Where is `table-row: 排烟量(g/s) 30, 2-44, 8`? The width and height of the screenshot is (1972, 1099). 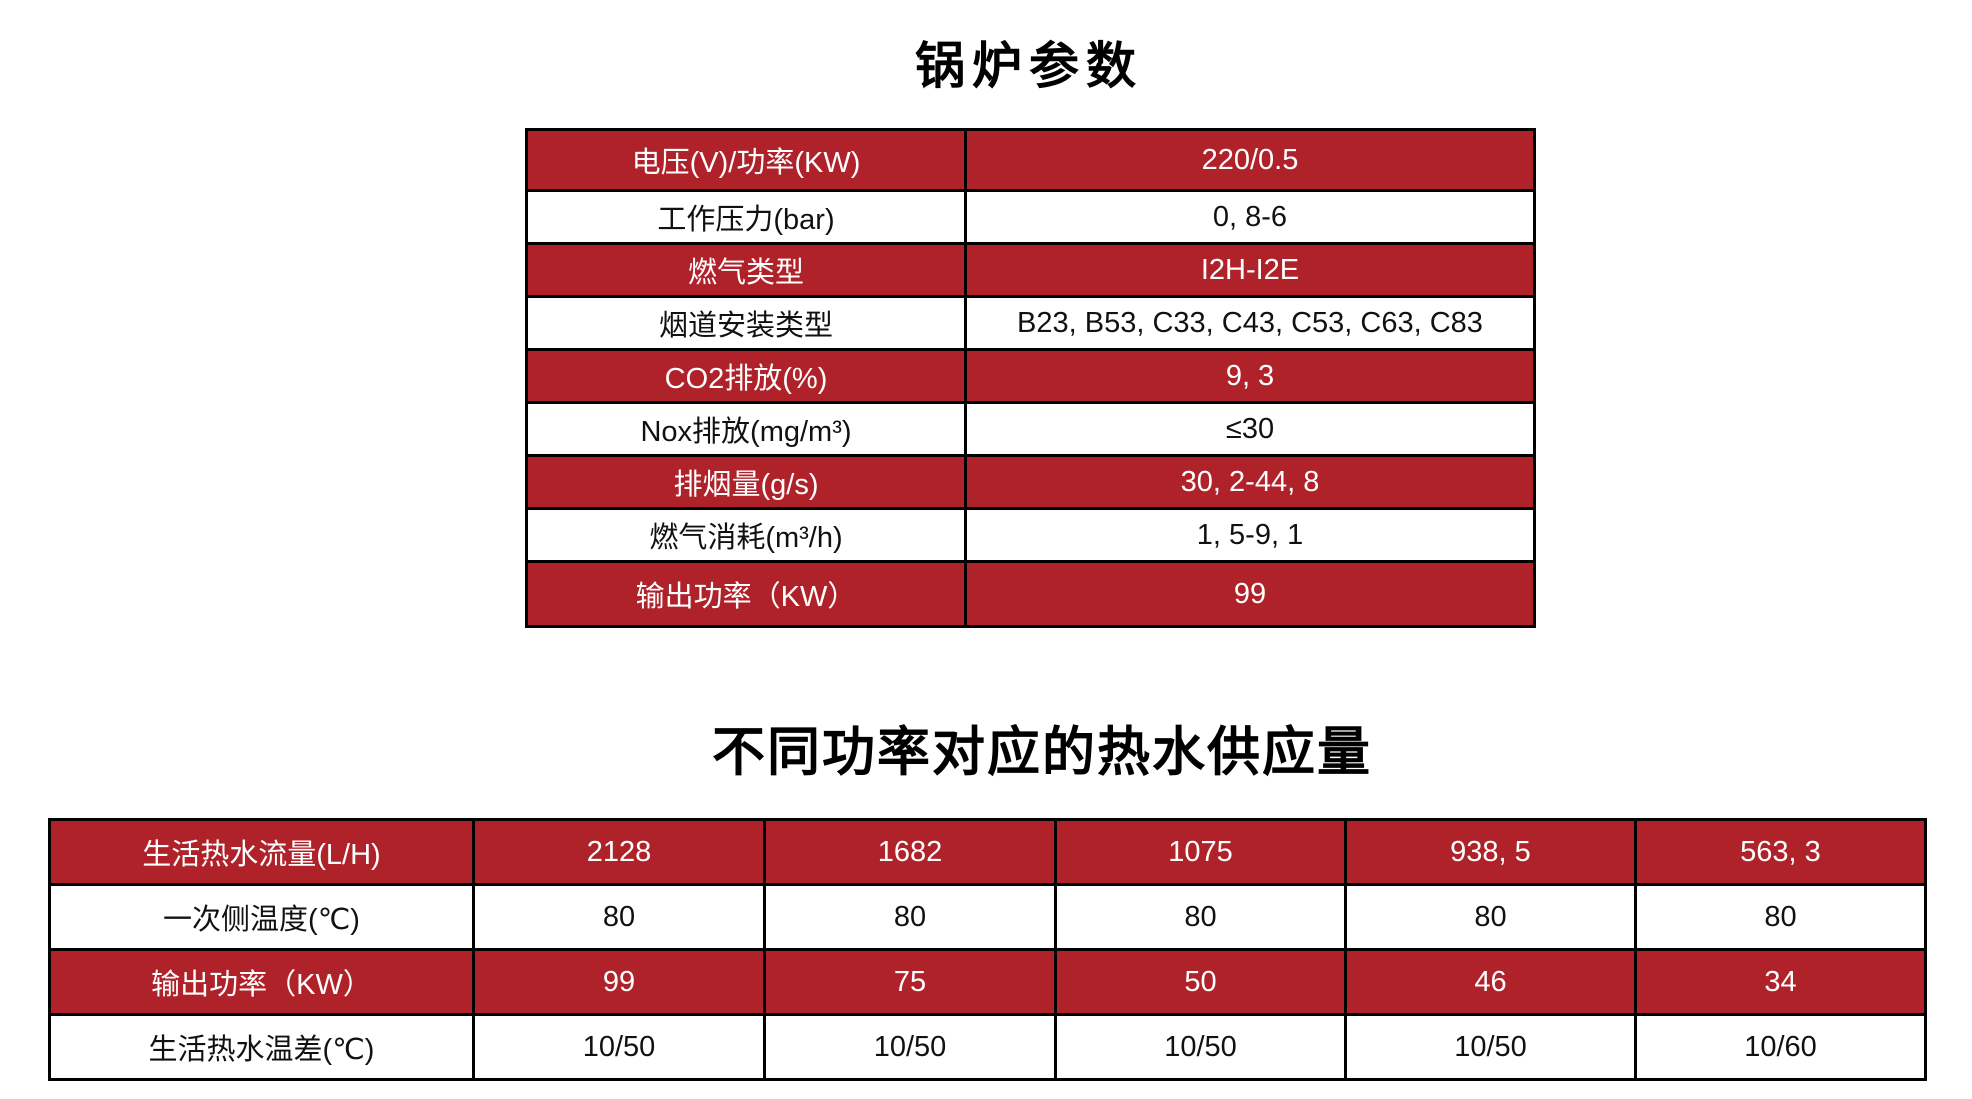 table-row: 排烟量(g/s) 30, 2-44, 8 is located at coordinates (1030, 482).